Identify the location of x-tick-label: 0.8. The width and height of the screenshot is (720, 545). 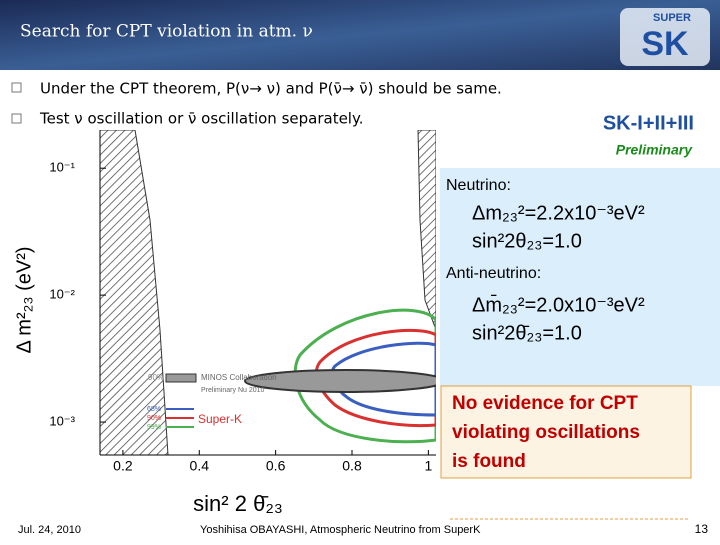
(352, 466).